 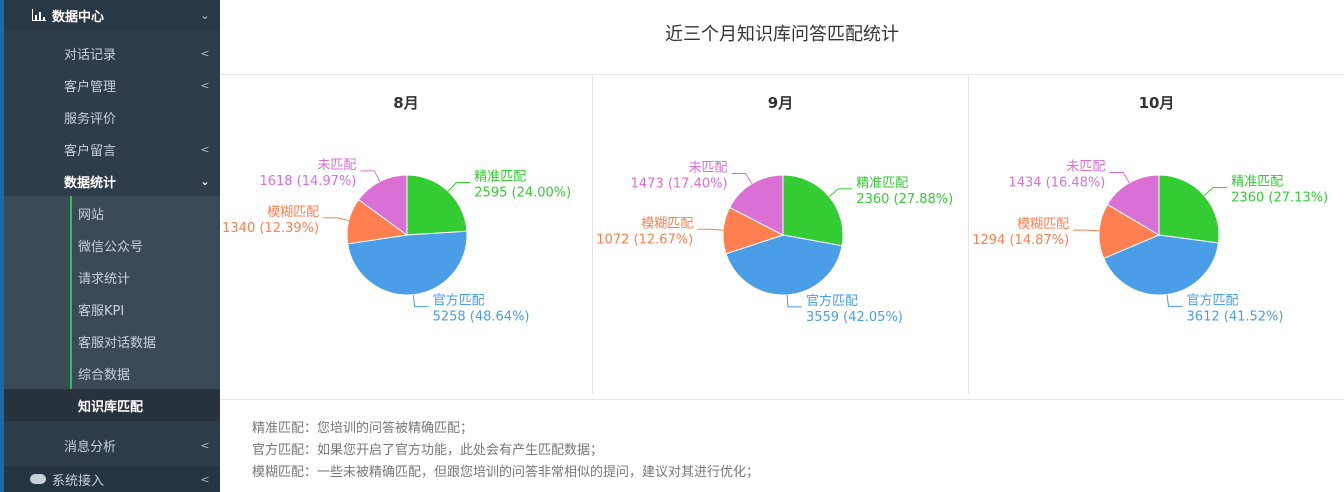 What do you see at coordinates (91, 215) in the screenshot?
I see `sidebar-subitem-label: 网站` at bounding box center [91, 215].